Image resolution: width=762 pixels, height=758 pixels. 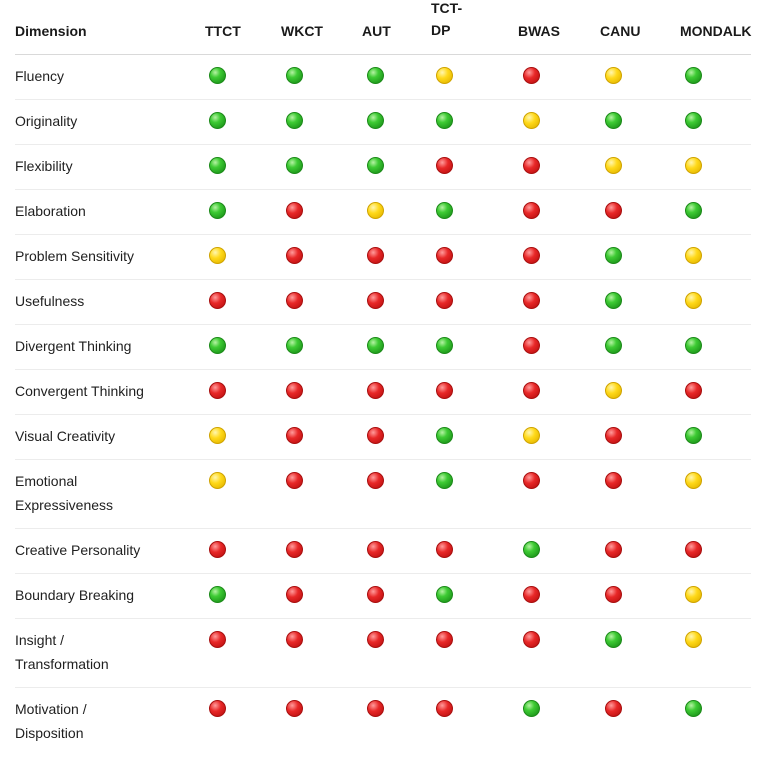 I want to click on table-row: Insight / Transformation, so click(x=383, y=653).